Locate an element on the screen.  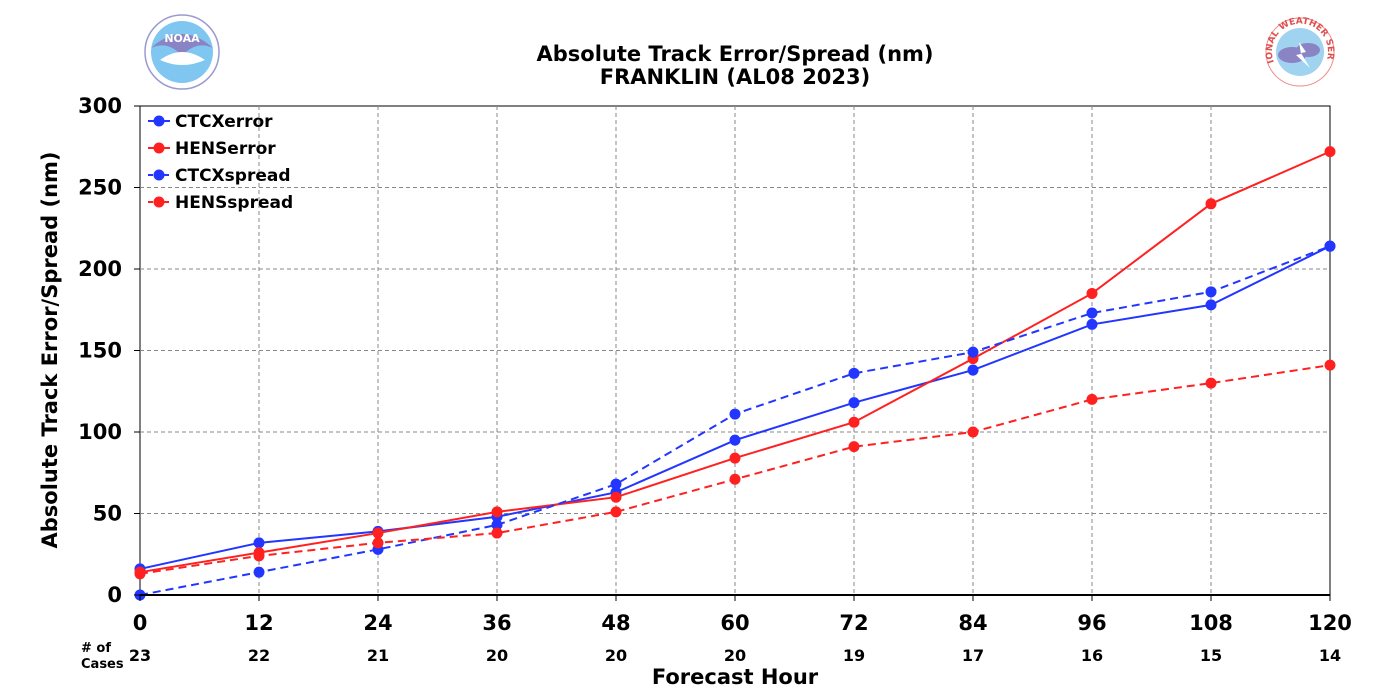
x-tick-label: 60 is located at coordinates (734, 623).